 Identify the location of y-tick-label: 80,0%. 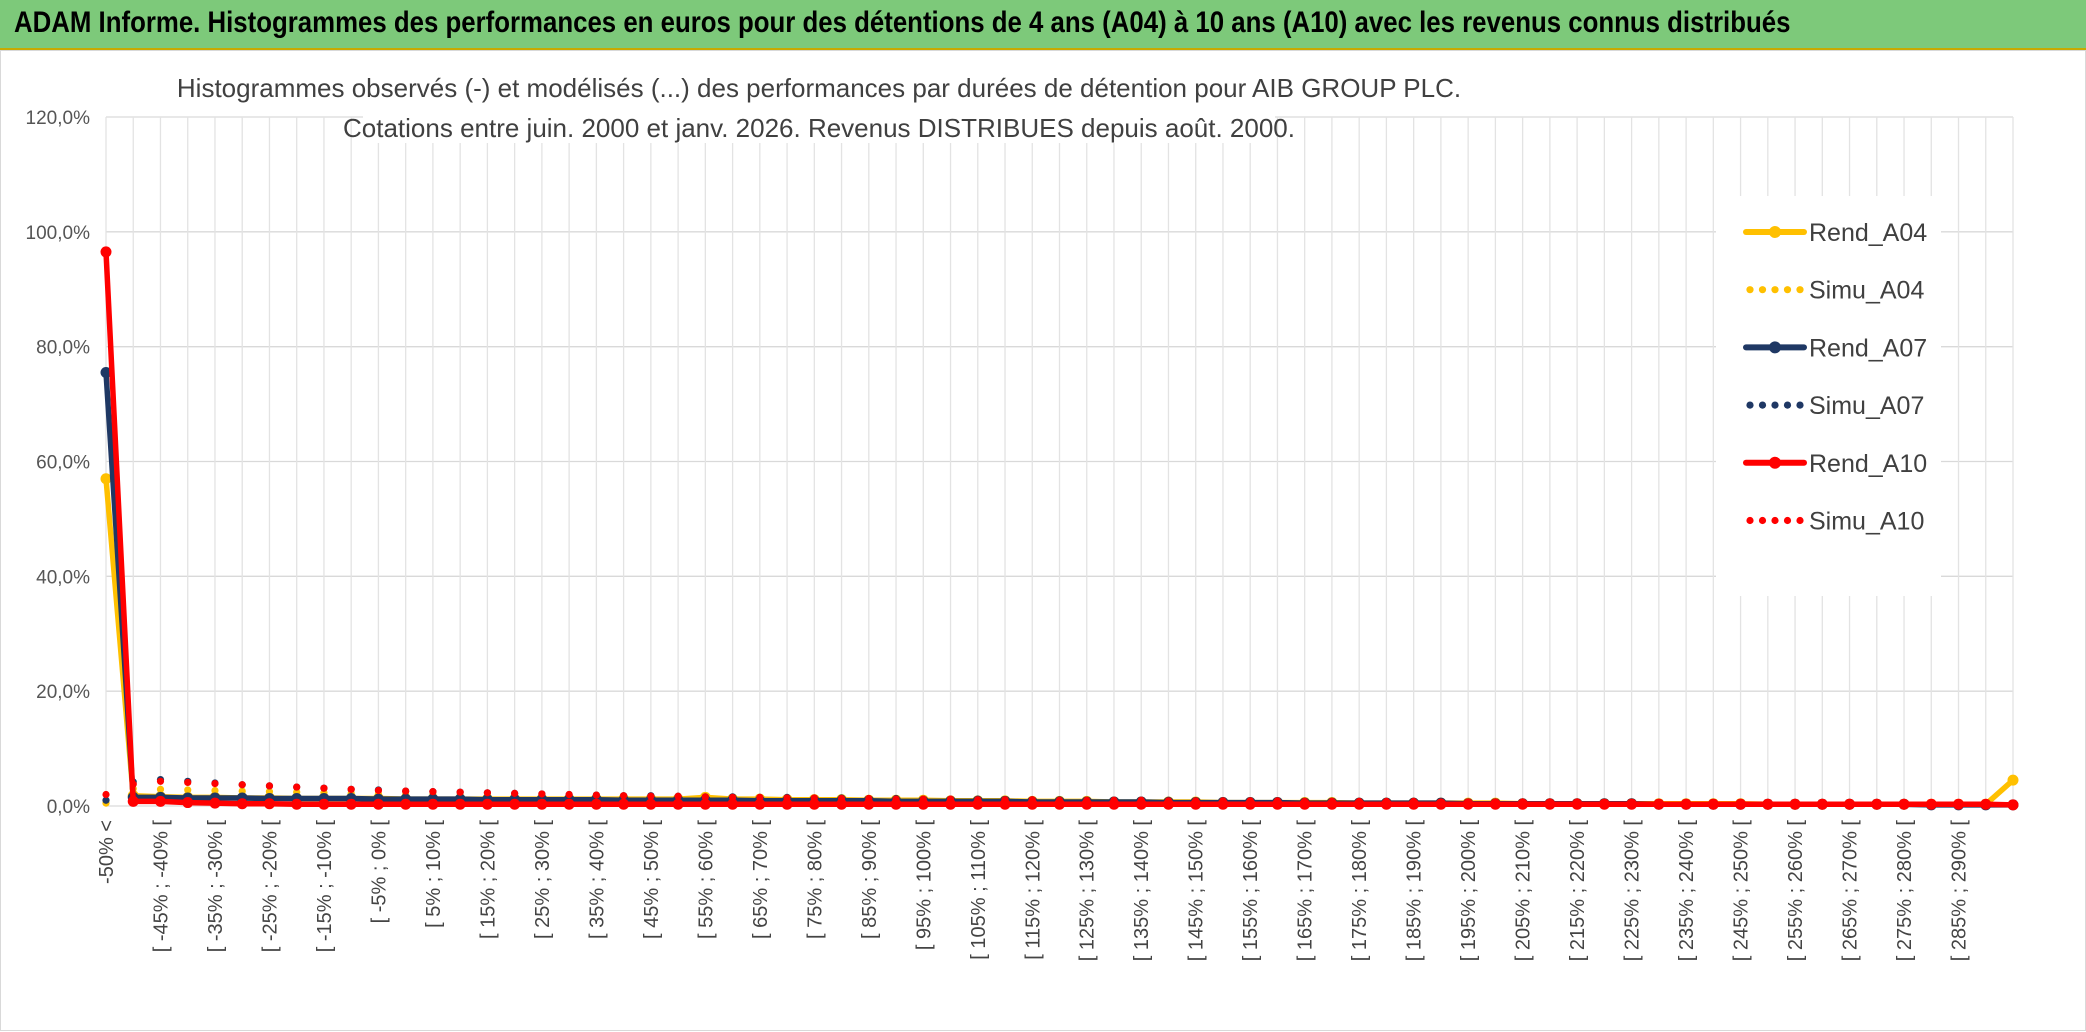
(63, 348).